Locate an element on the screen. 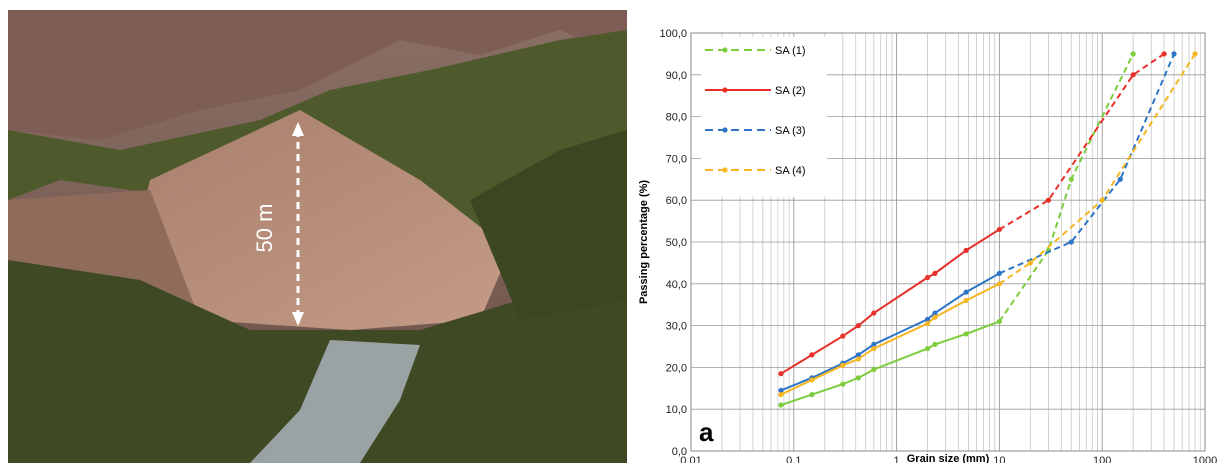  legend-label: SA (4) is located at coordinates (790, 171).